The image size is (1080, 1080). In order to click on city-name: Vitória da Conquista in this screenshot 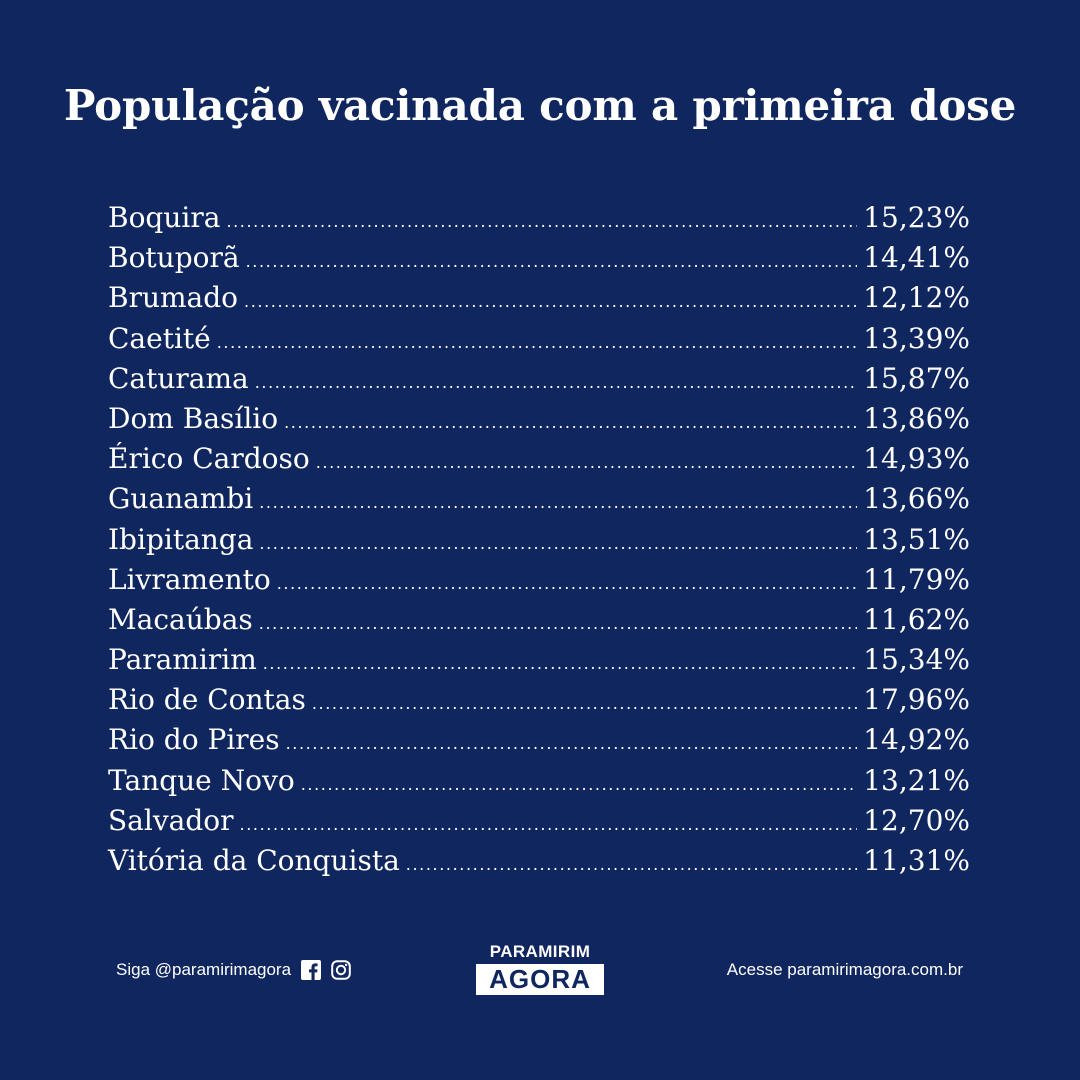, I will do `click(254, 860)`.